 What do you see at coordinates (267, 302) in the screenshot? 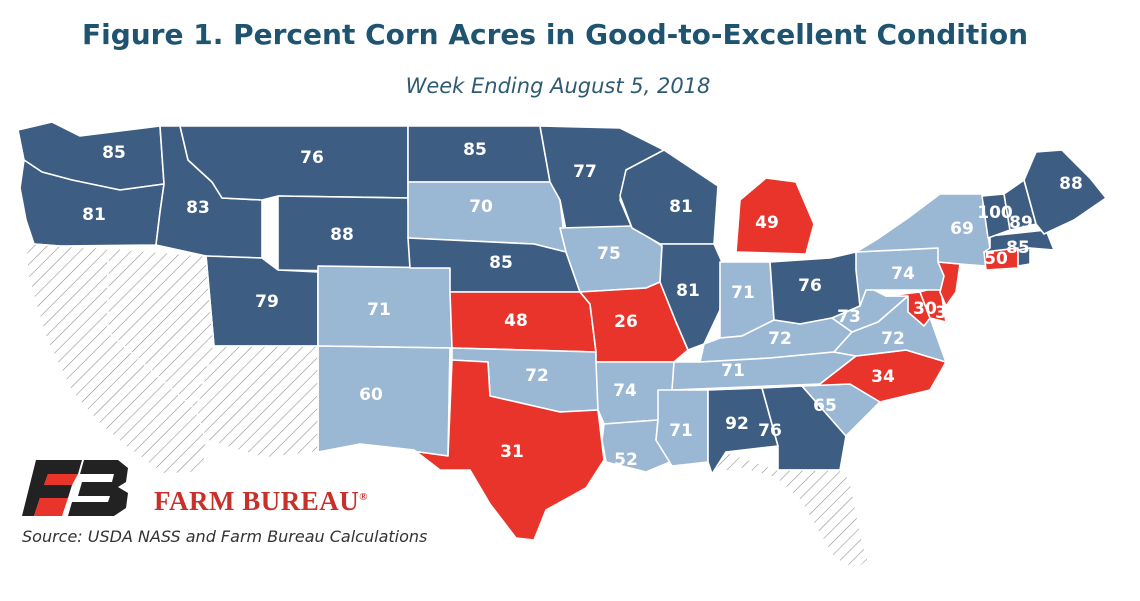
I see `state-value-ut: 79` at bounding box center [267, 302].